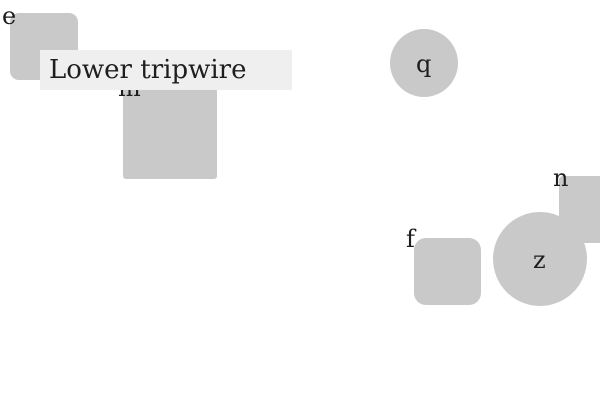 The image size is (600, 400). What do you see at coordinates (170, 132) in the screenshot?
I see `shape-m` at bounding box center [170, 132].